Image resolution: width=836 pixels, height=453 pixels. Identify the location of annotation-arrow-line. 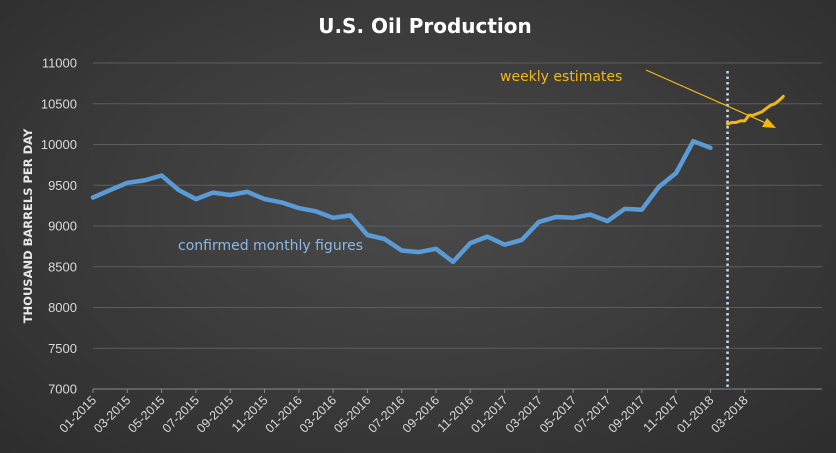
(707, 97).